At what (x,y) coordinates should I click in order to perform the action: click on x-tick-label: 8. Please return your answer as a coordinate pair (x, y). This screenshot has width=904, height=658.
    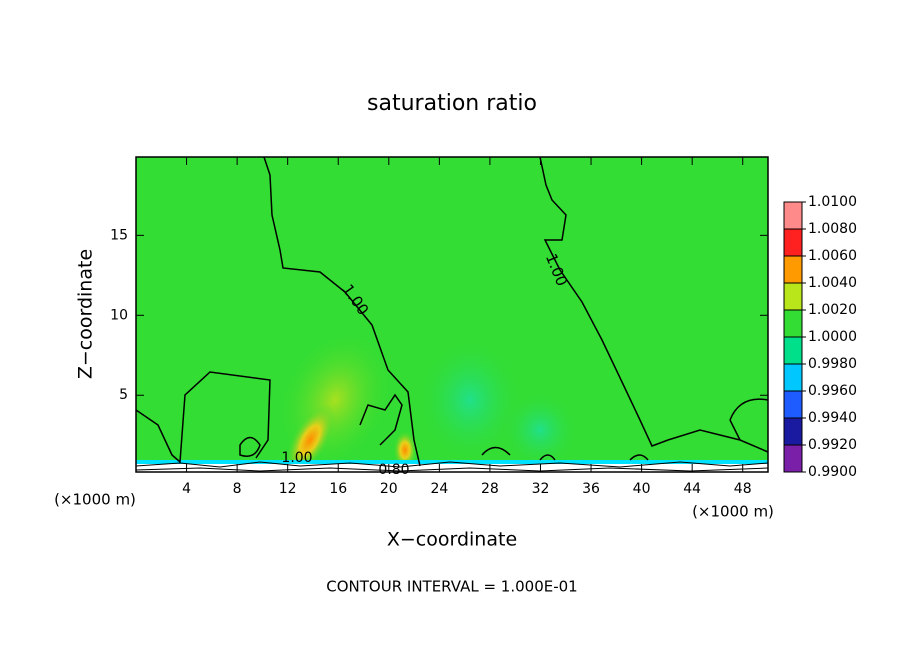
    Looking at the image, I should click on (237, 489).